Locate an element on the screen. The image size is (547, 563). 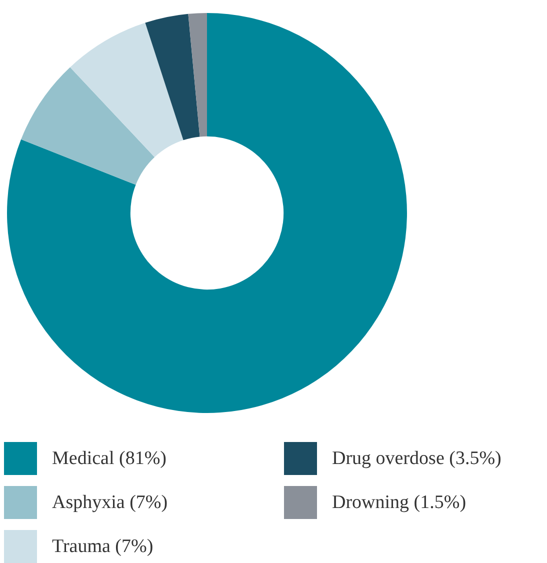
legend-label: Asphyxia (7%) is located at coordinates (110, 502).